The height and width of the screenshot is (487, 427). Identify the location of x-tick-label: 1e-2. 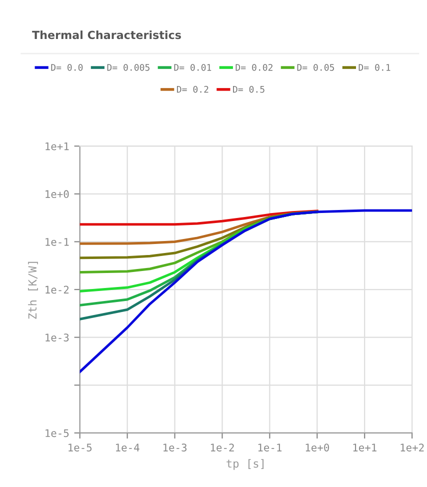
(222, 448).